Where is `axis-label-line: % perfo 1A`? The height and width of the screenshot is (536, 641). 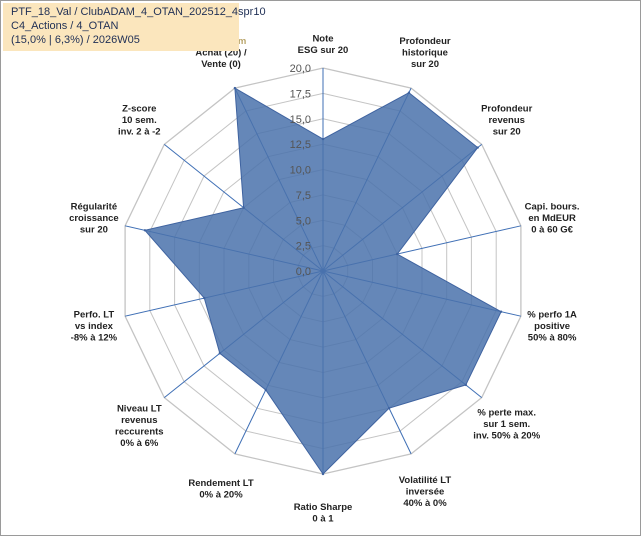
axis-label-line: % perfo 1A is located at coordinates (552, 315).